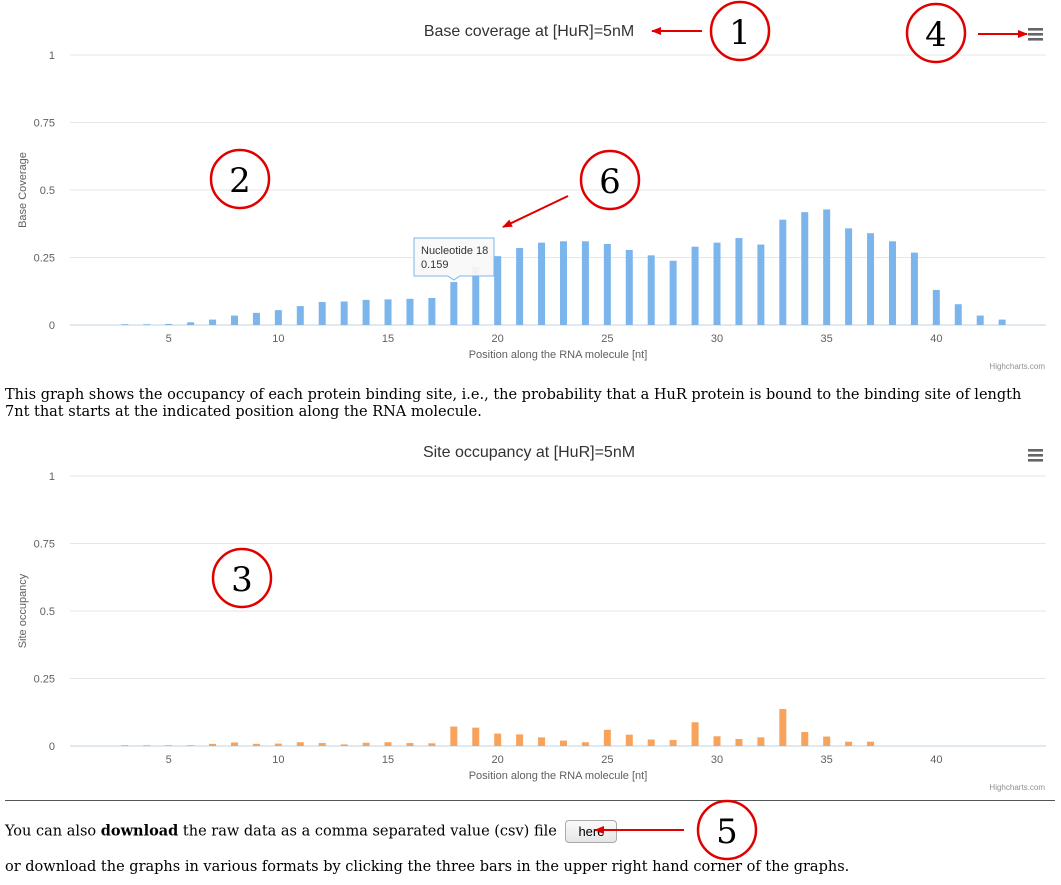  What do you see at coordinates (435, 265) in the screenshot?
I see `tooltip-value: 0.159` at bounding box center [435, 265].